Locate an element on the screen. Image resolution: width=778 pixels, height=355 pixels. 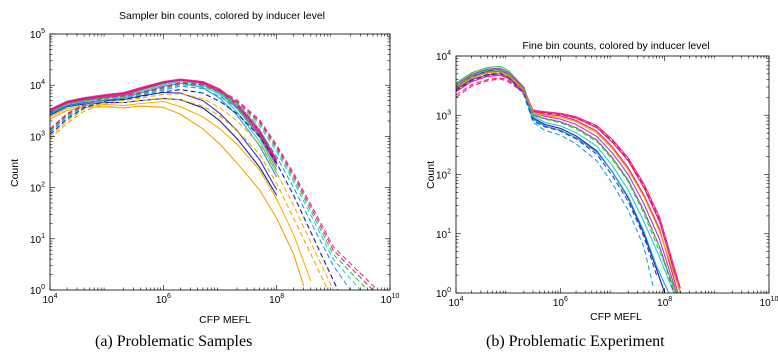
caption-a: (a) Problematic Samples is located at coordinates (174, 341).